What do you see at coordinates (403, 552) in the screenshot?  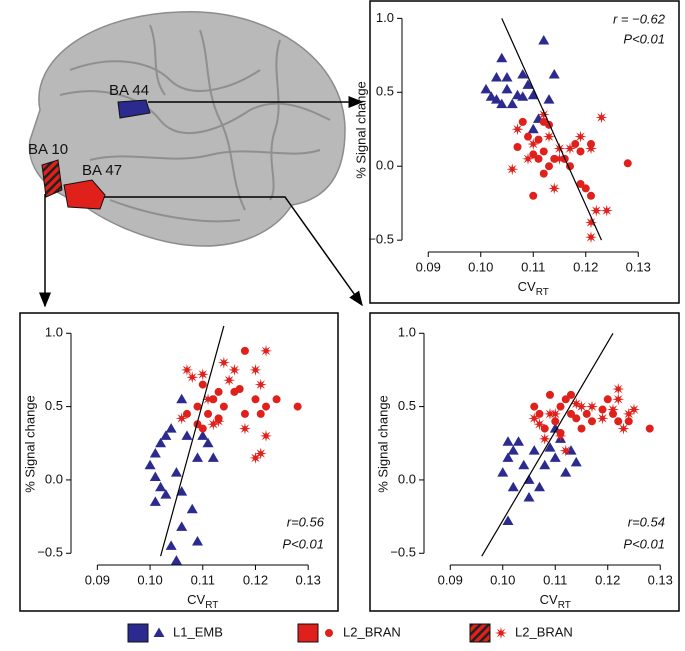 I see `y-tick-label: −0.5` at bounding box center [403, 552].